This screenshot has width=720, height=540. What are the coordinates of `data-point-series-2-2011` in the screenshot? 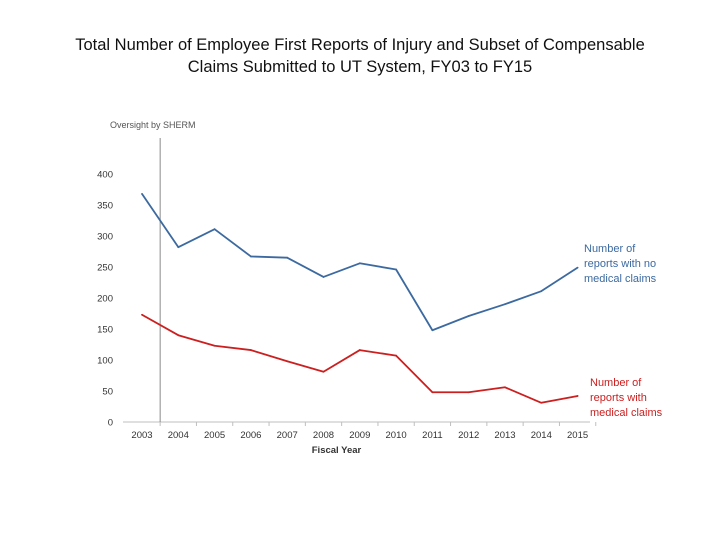 It's located at (432, 392).